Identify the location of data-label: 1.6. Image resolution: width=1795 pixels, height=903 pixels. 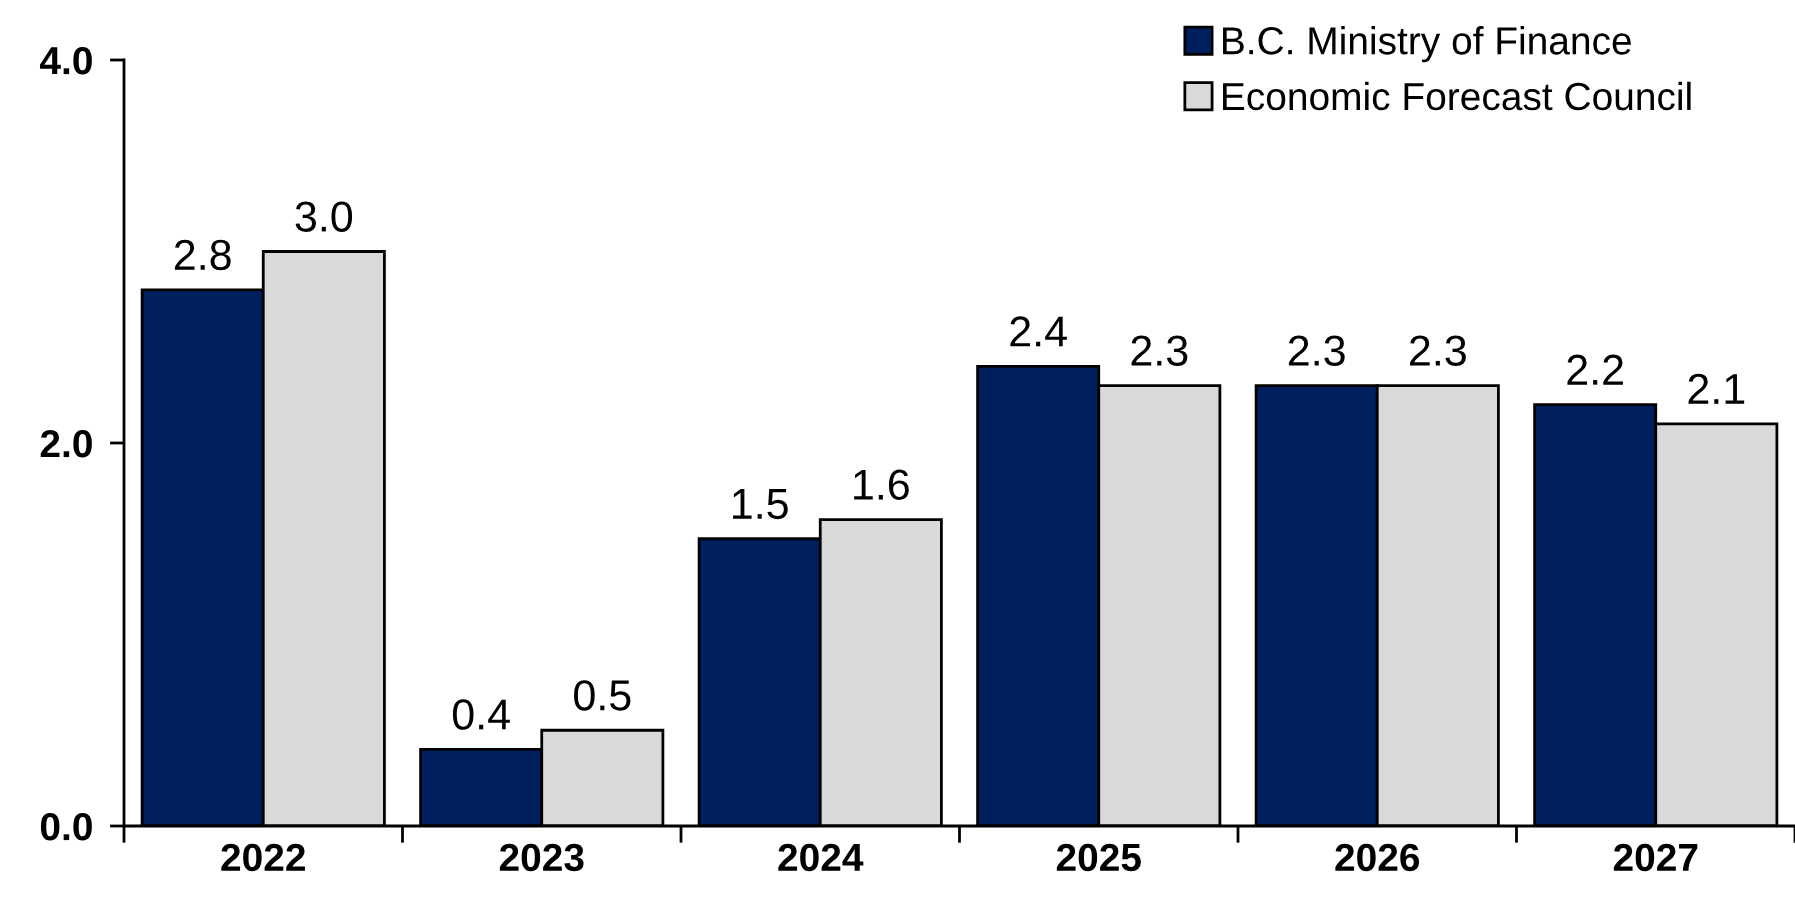
(881, 484).